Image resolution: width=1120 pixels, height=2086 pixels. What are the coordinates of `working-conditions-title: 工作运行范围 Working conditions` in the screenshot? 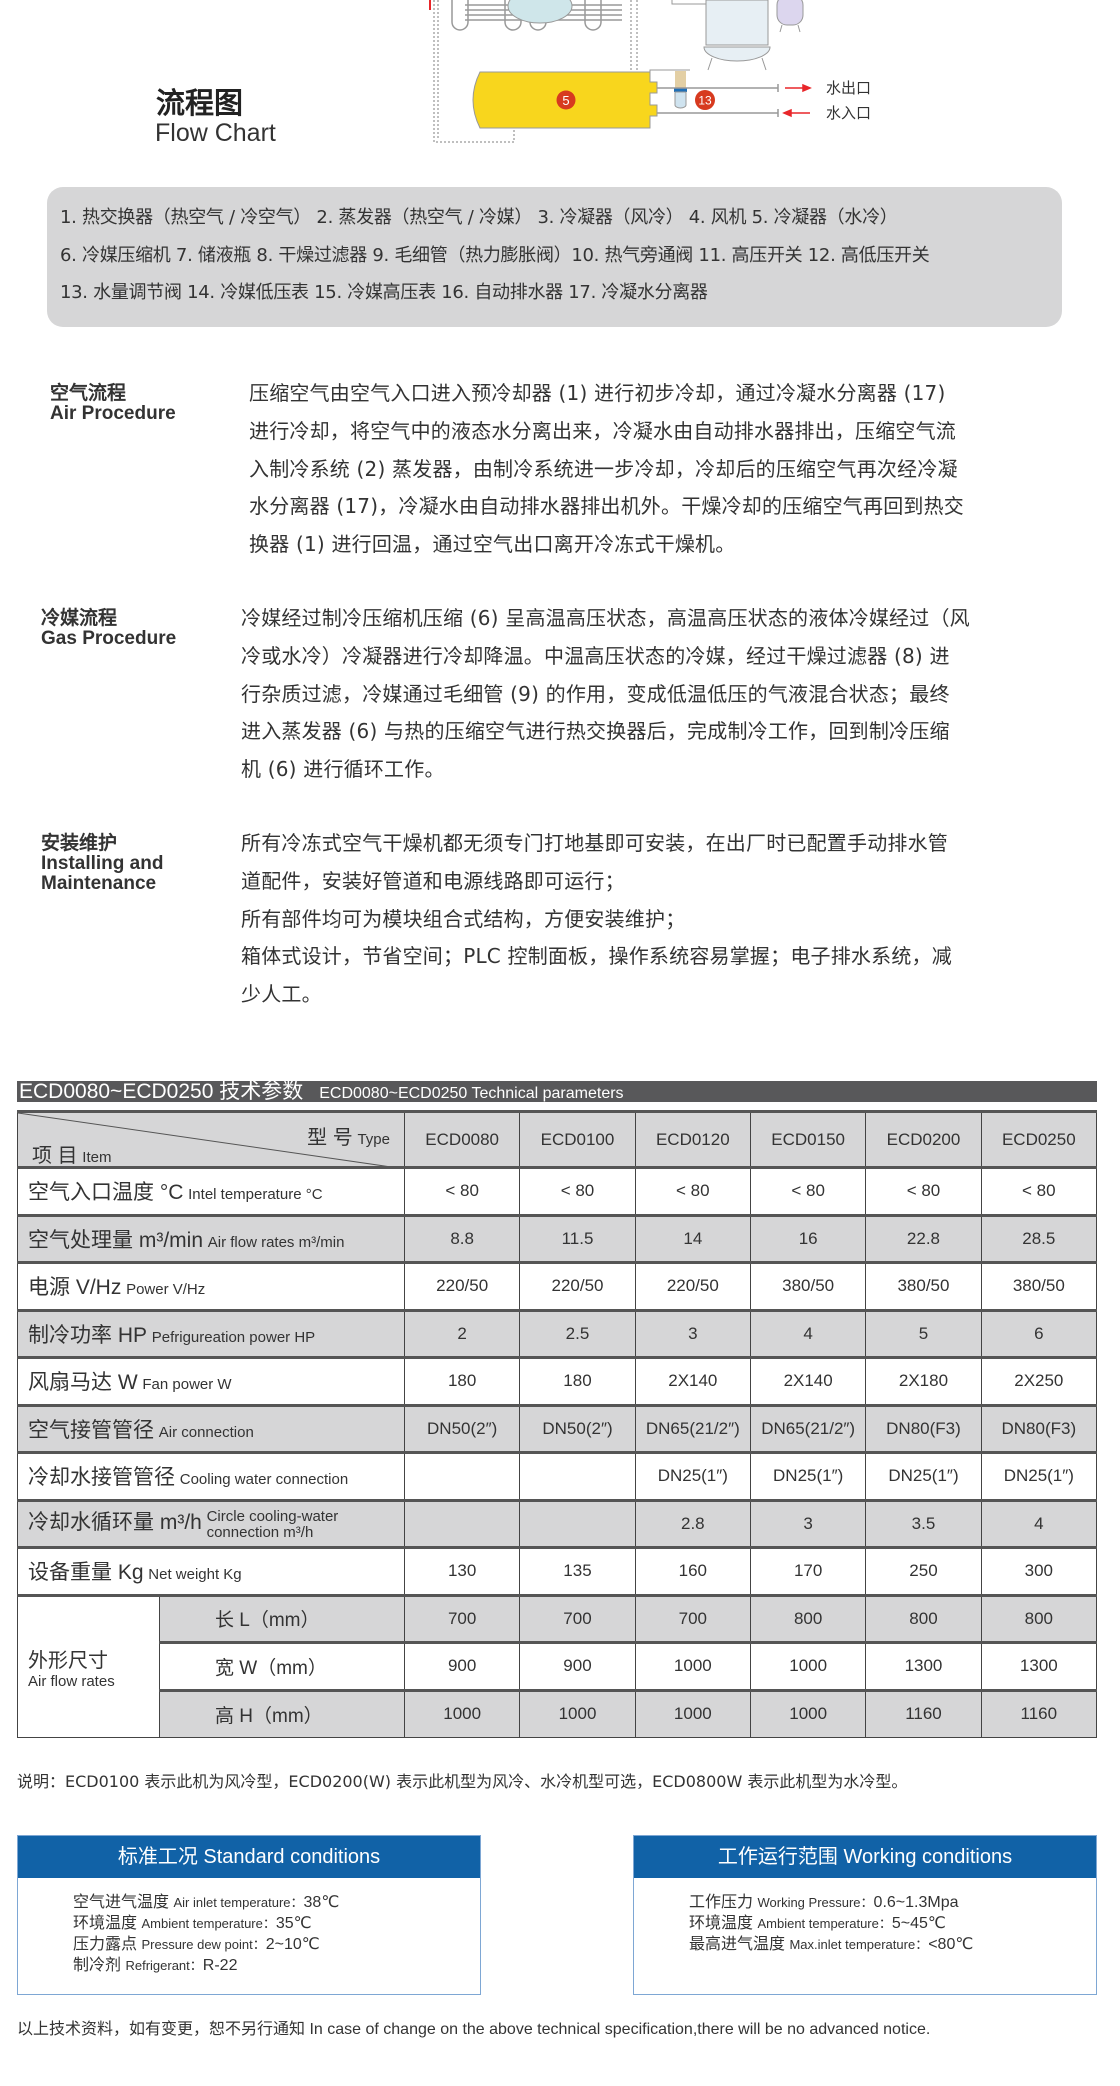 It's located at (865, 1857).